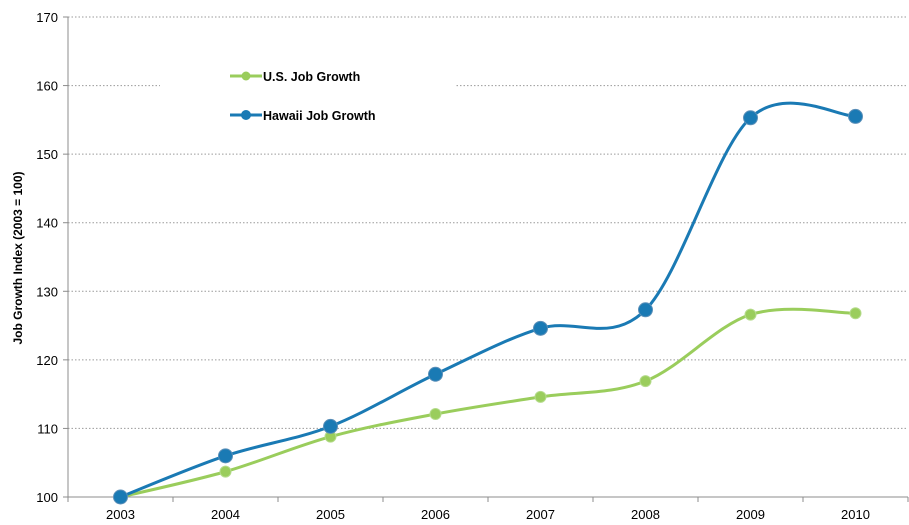  Describe the element at coordinates (330, 426) in the screenshot. I see `data-point-2005` at that location.